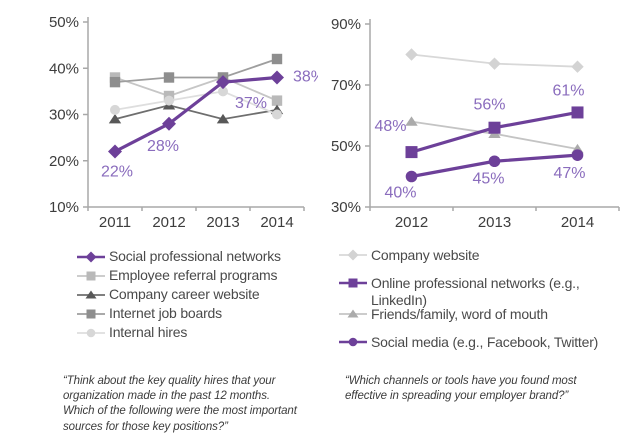 This screenshot has width=630, height=446. Describe the element at coordinates (305, 77) in the screenshot. I see `data-point-label: 38%` at that location.